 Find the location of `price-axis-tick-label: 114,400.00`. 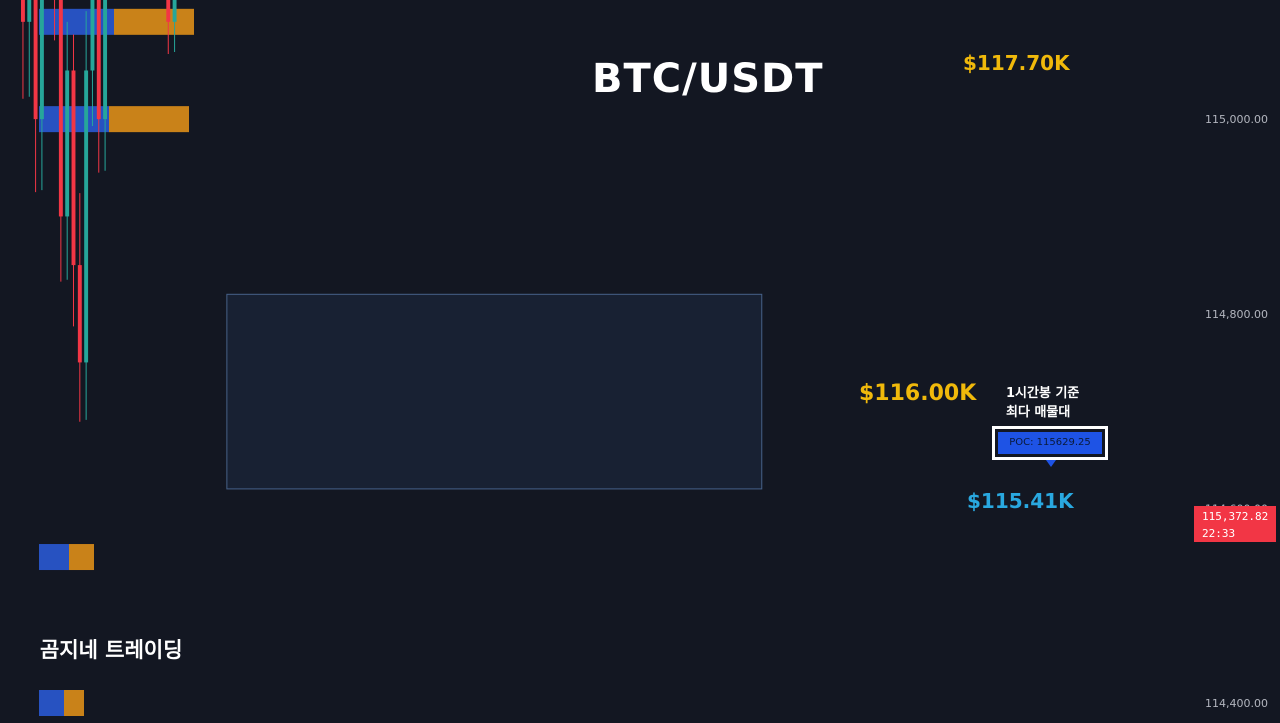

price-axis-tick-label: 114,400.00 is located at coordinates (1236, 703).